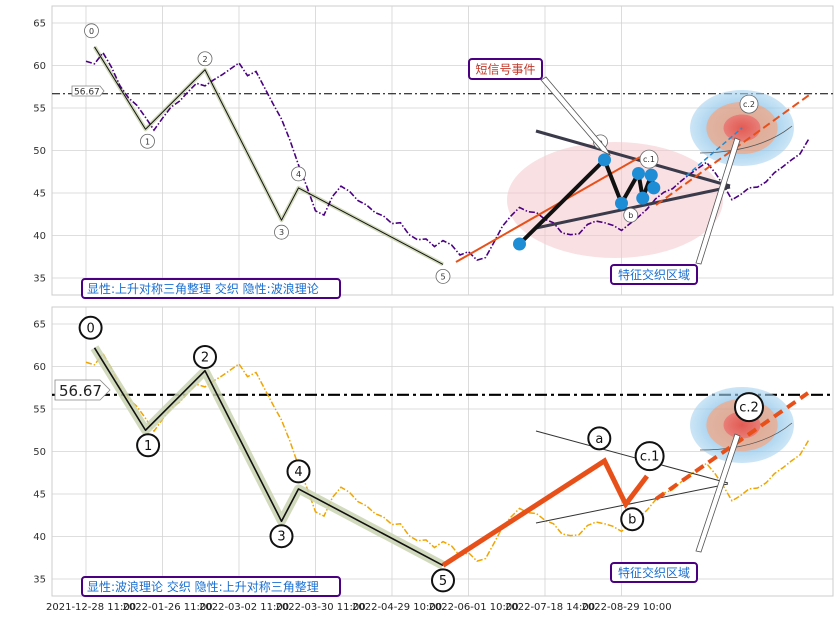 The image size is (839, 617). What do you see at coordinates (39, 537) in the screenshot?
I see `bottom-ytick-label: 40` at bounding box center [39, 537].